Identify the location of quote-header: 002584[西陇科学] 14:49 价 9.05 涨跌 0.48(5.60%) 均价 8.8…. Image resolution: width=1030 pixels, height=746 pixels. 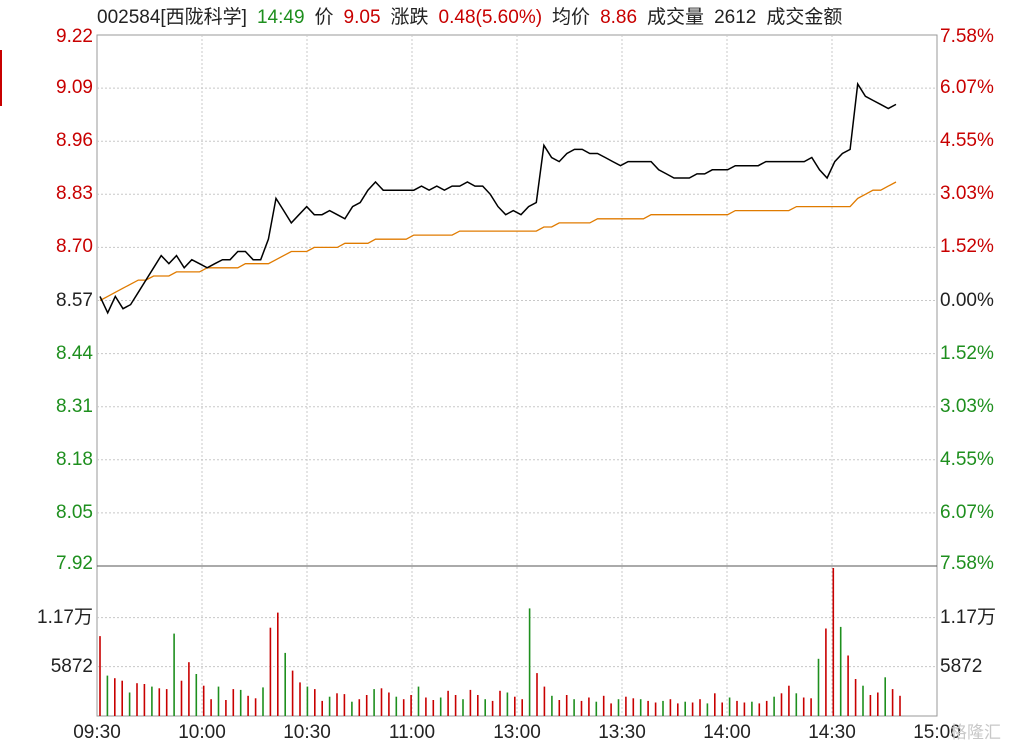
(513, 18).